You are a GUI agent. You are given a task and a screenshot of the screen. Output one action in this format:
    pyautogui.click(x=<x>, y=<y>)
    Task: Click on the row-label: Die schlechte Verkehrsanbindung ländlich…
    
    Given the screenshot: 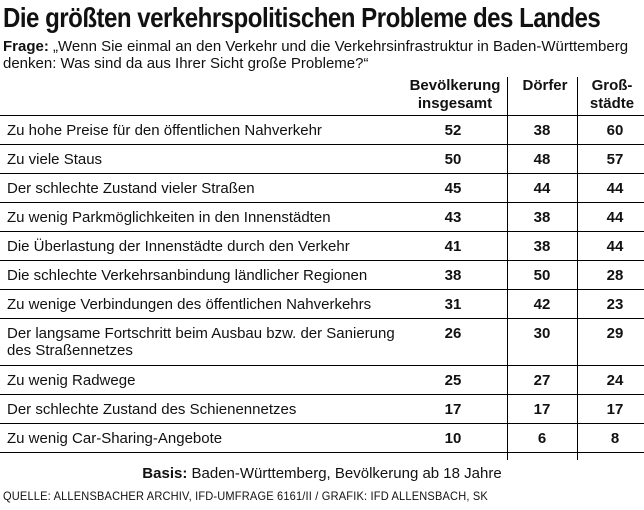 What is the action you would take?
    pyautogui.click(x=187, y=275)
    